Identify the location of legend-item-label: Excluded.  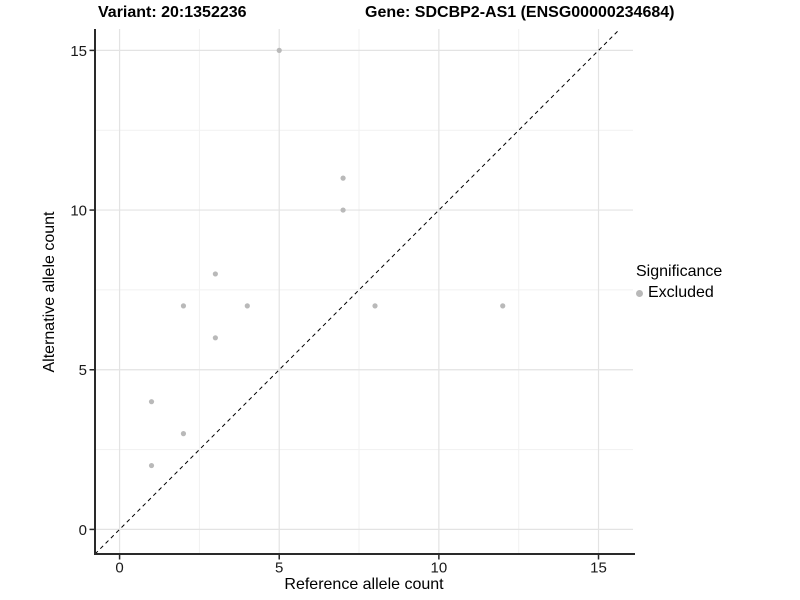
(681, 292).